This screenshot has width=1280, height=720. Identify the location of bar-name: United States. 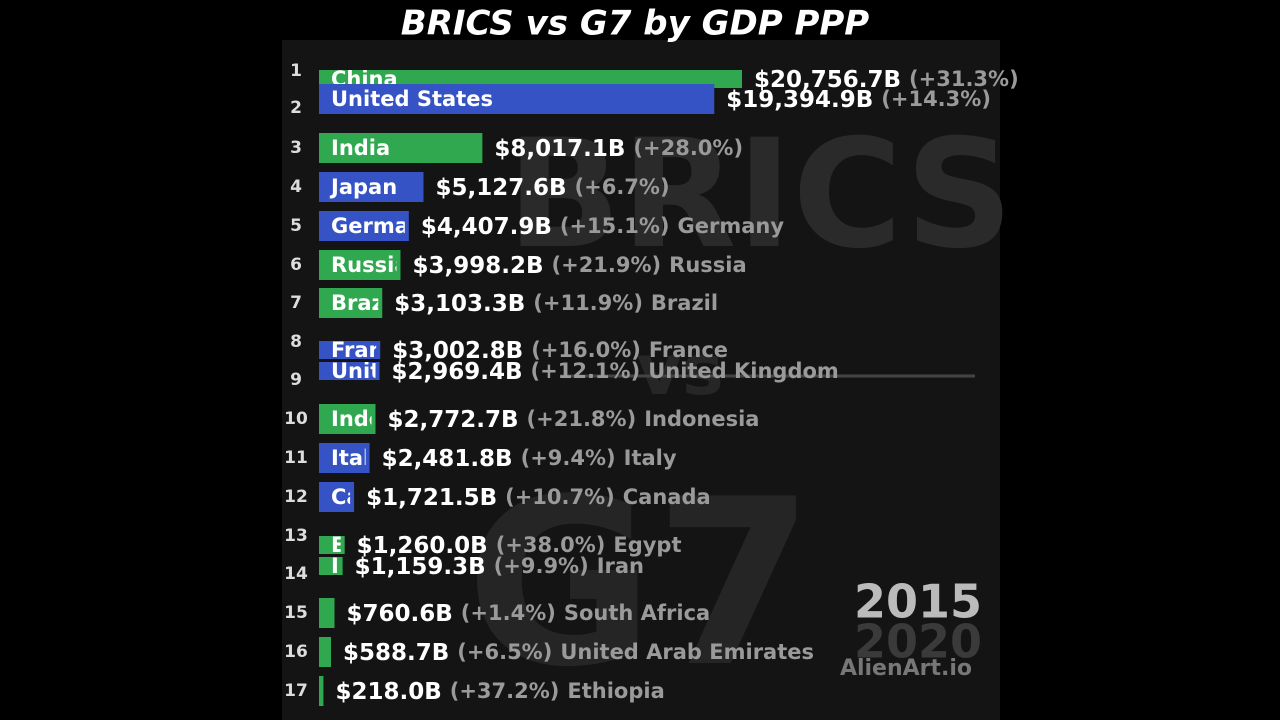
(412, 99).